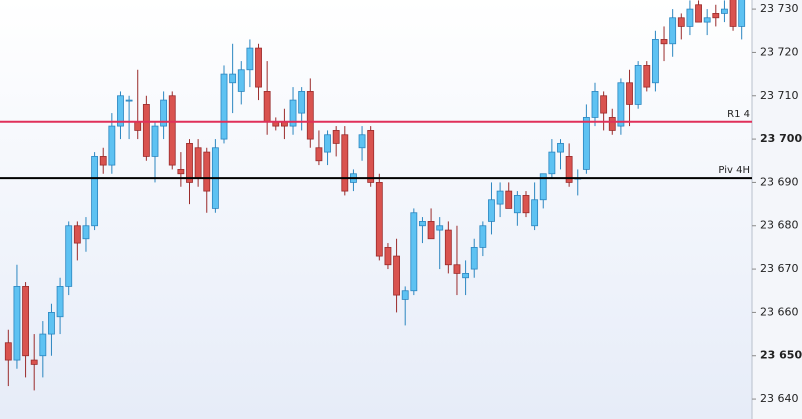 The height and width of the screenshot is (419, 802). What do you see at coordinates (777, 209) in the screenshot?
I see `axis-background` at bounding box center [777, 209].